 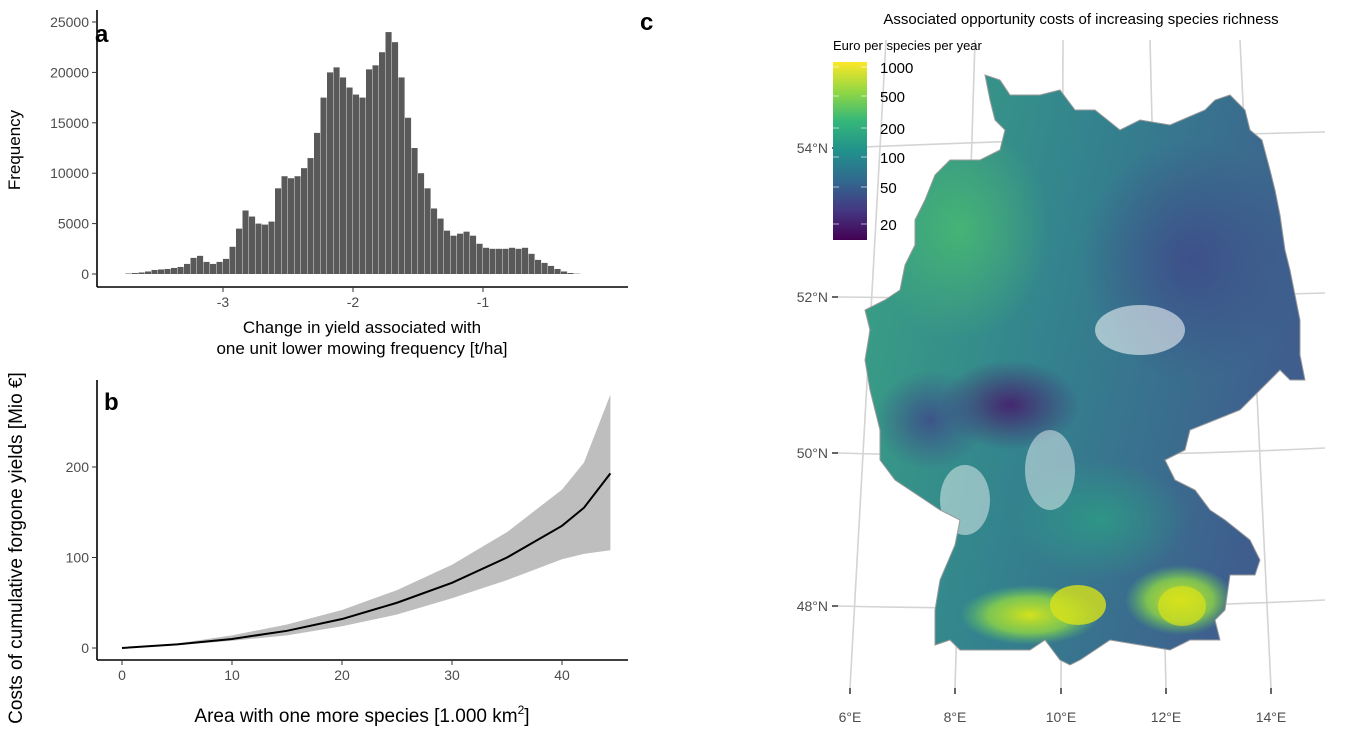 I want to click on y-ticks: 0 100 200, so click(x=81, y=557).